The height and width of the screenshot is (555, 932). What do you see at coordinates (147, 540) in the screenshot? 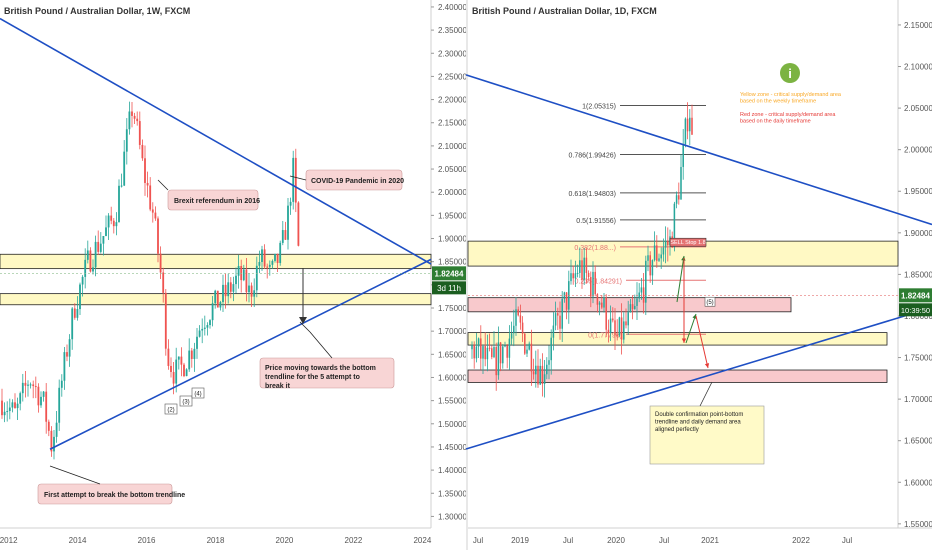
I see `x-tick-label: 2016` at bounding box center [147, 540].